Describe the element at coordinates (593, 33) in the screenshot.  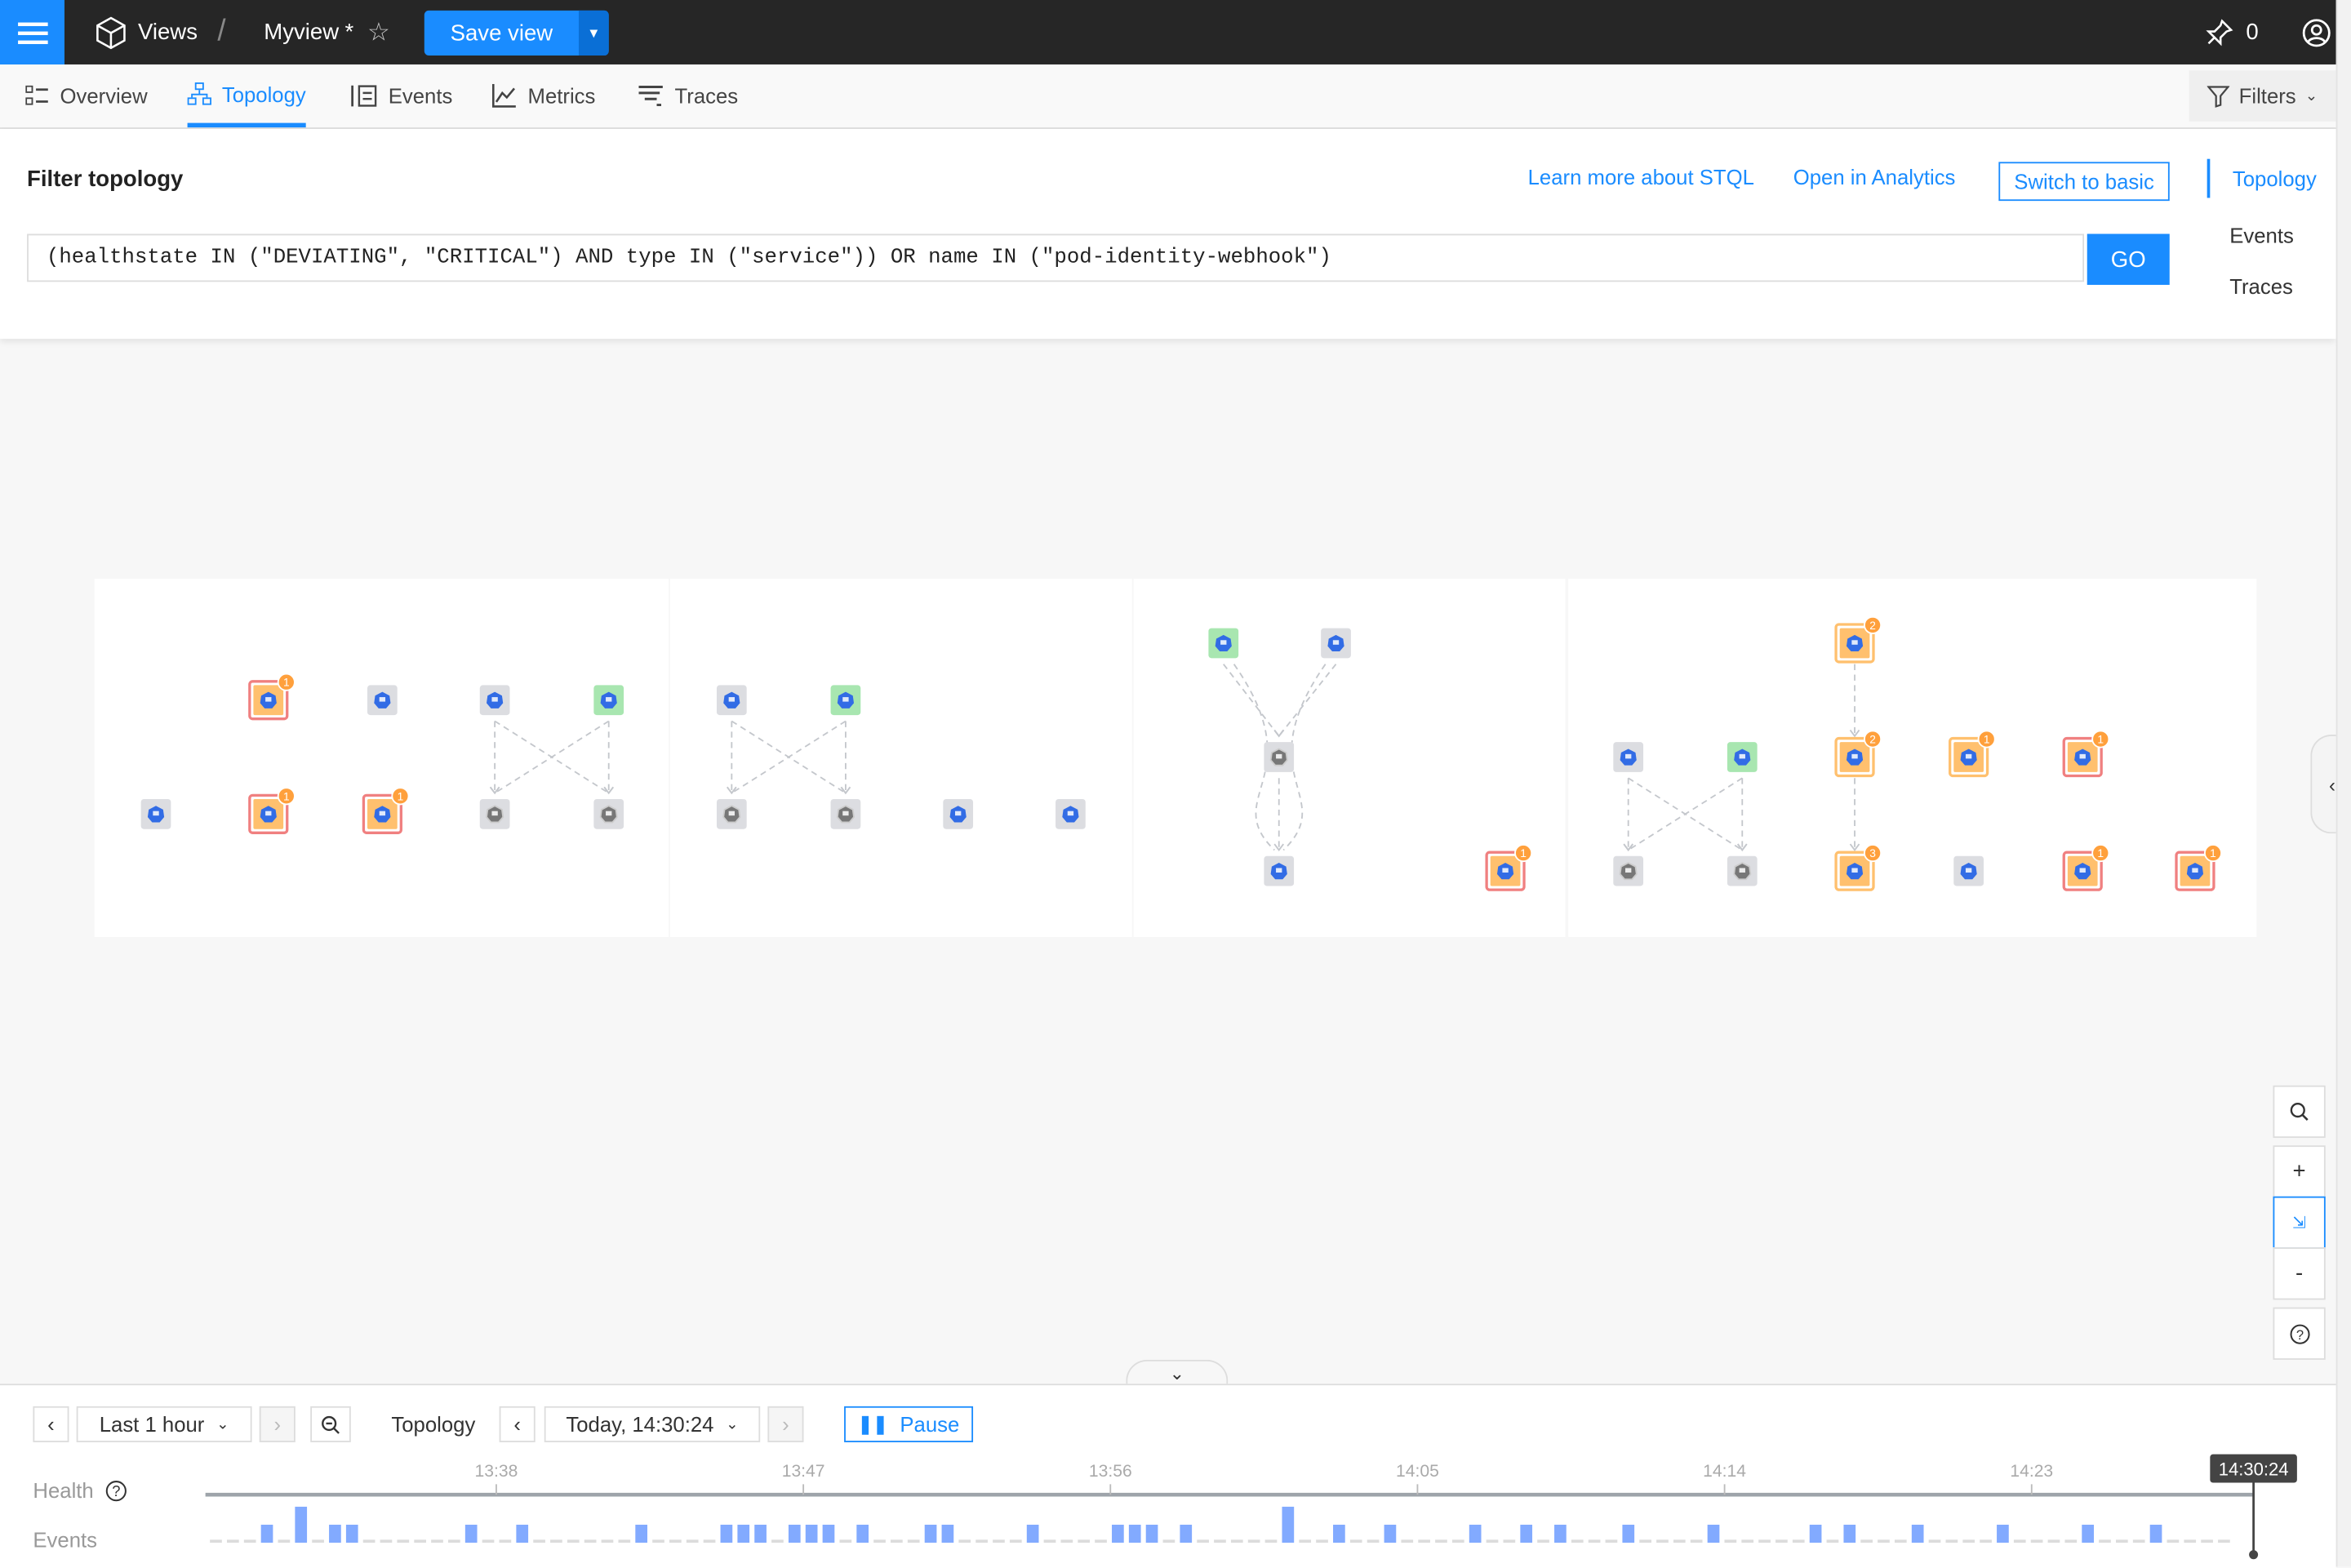
I see `save-dropdown-icon: ▼` at that location.